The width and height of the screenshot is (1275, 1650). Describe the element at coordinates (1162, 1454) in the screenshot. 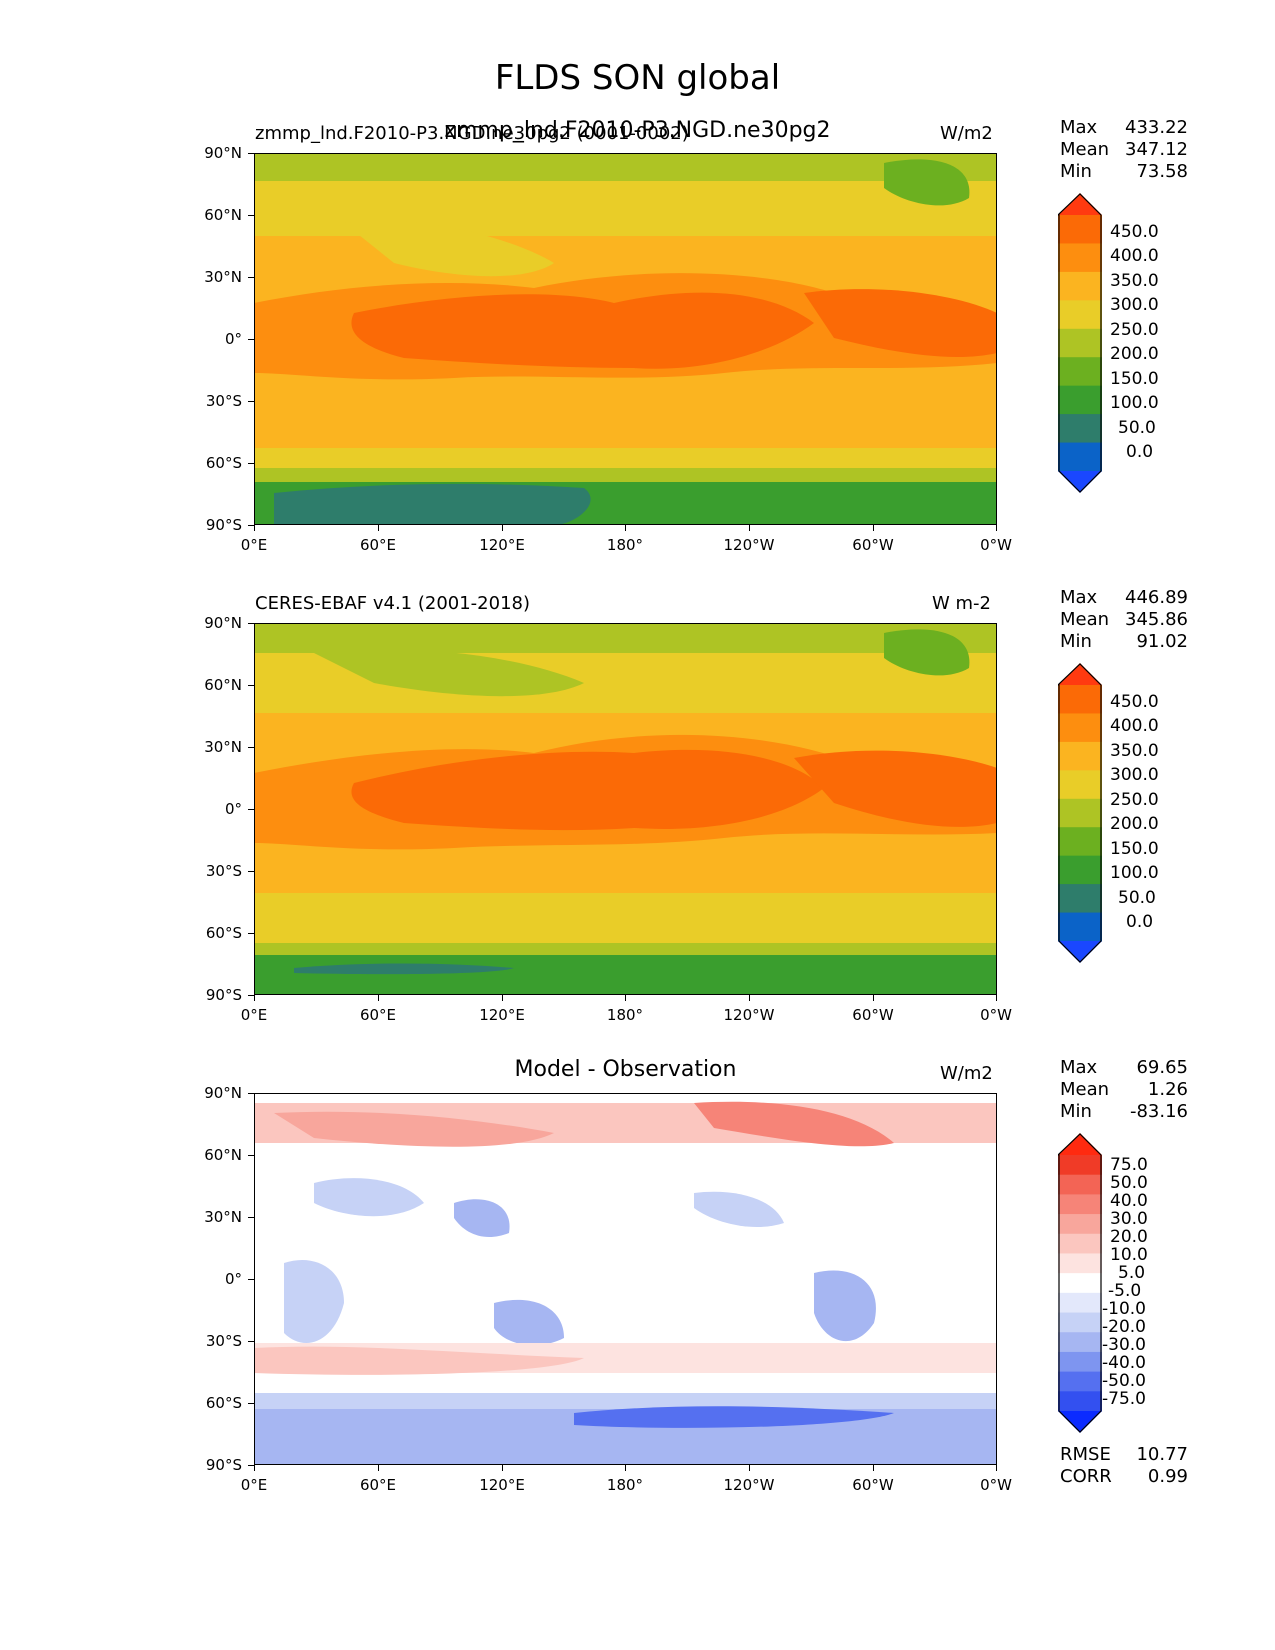

I see `stat-rmse-value: 10.77` at that location.